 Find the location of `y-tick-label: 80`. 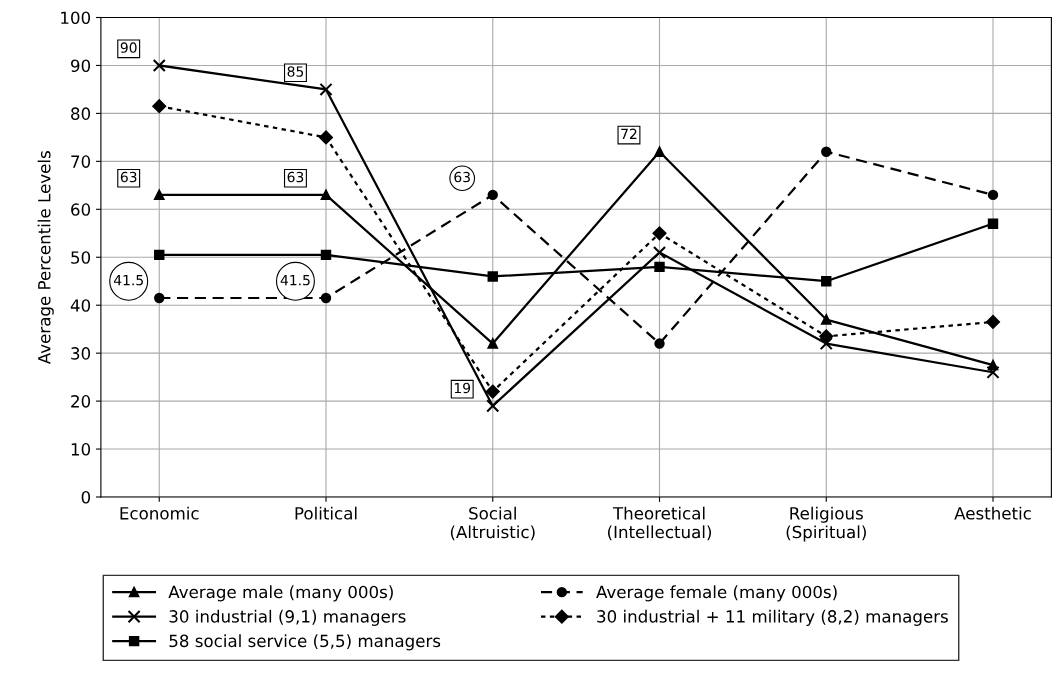

y-tick-label: 80 is located at coordinates (81, 113).